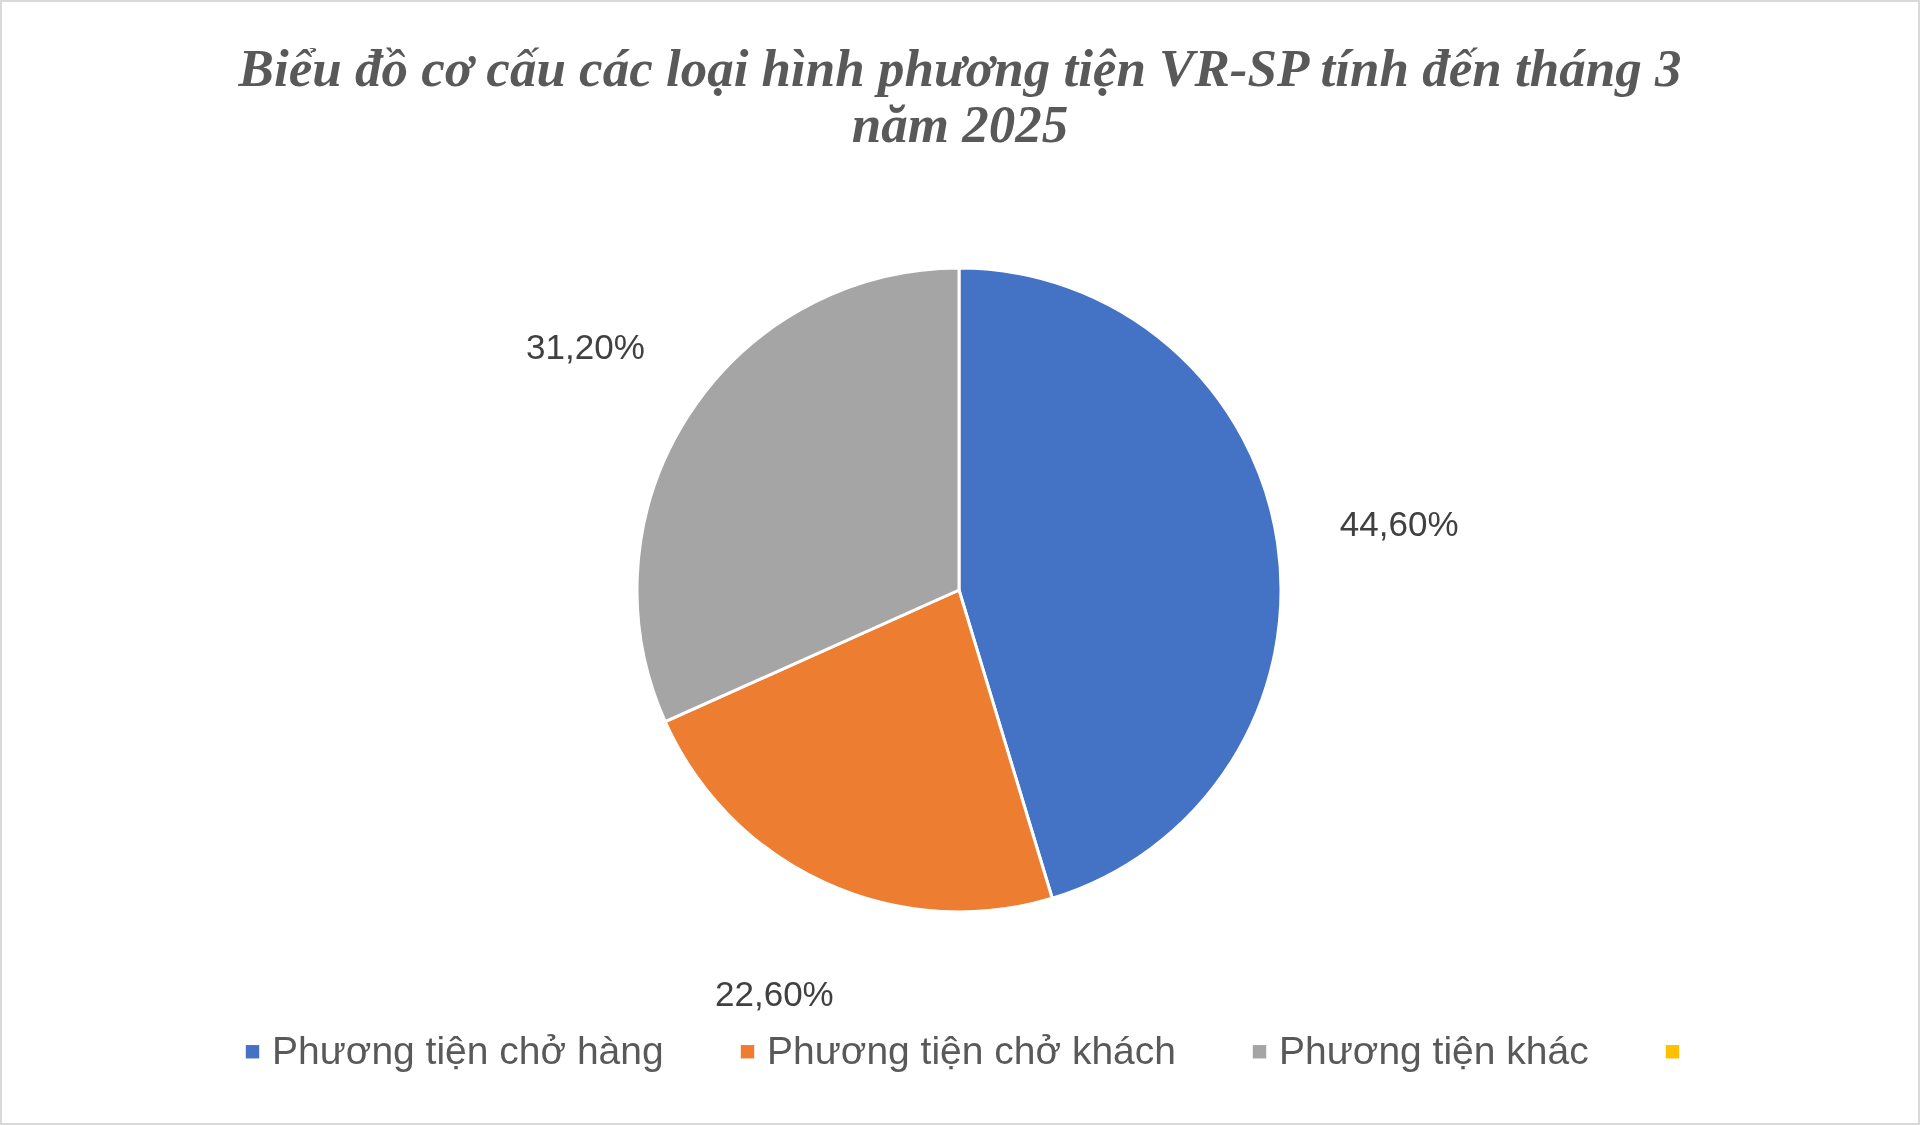 This screenshot has width=1920, height=1125. I want to click on legend-label: Phương tiện chở hàng, so click(468, 1050).